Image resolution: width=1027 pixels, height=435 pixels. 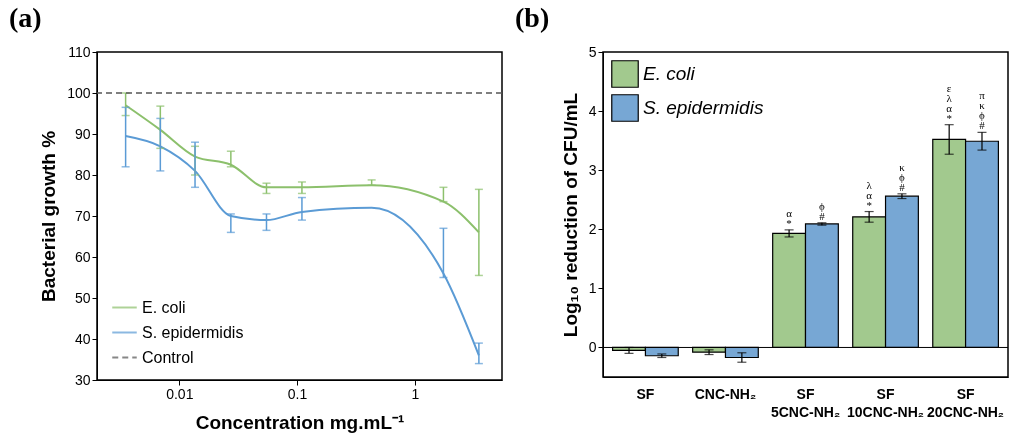 I want to click on y-tick-label: 3, so click(x=592, y=169).